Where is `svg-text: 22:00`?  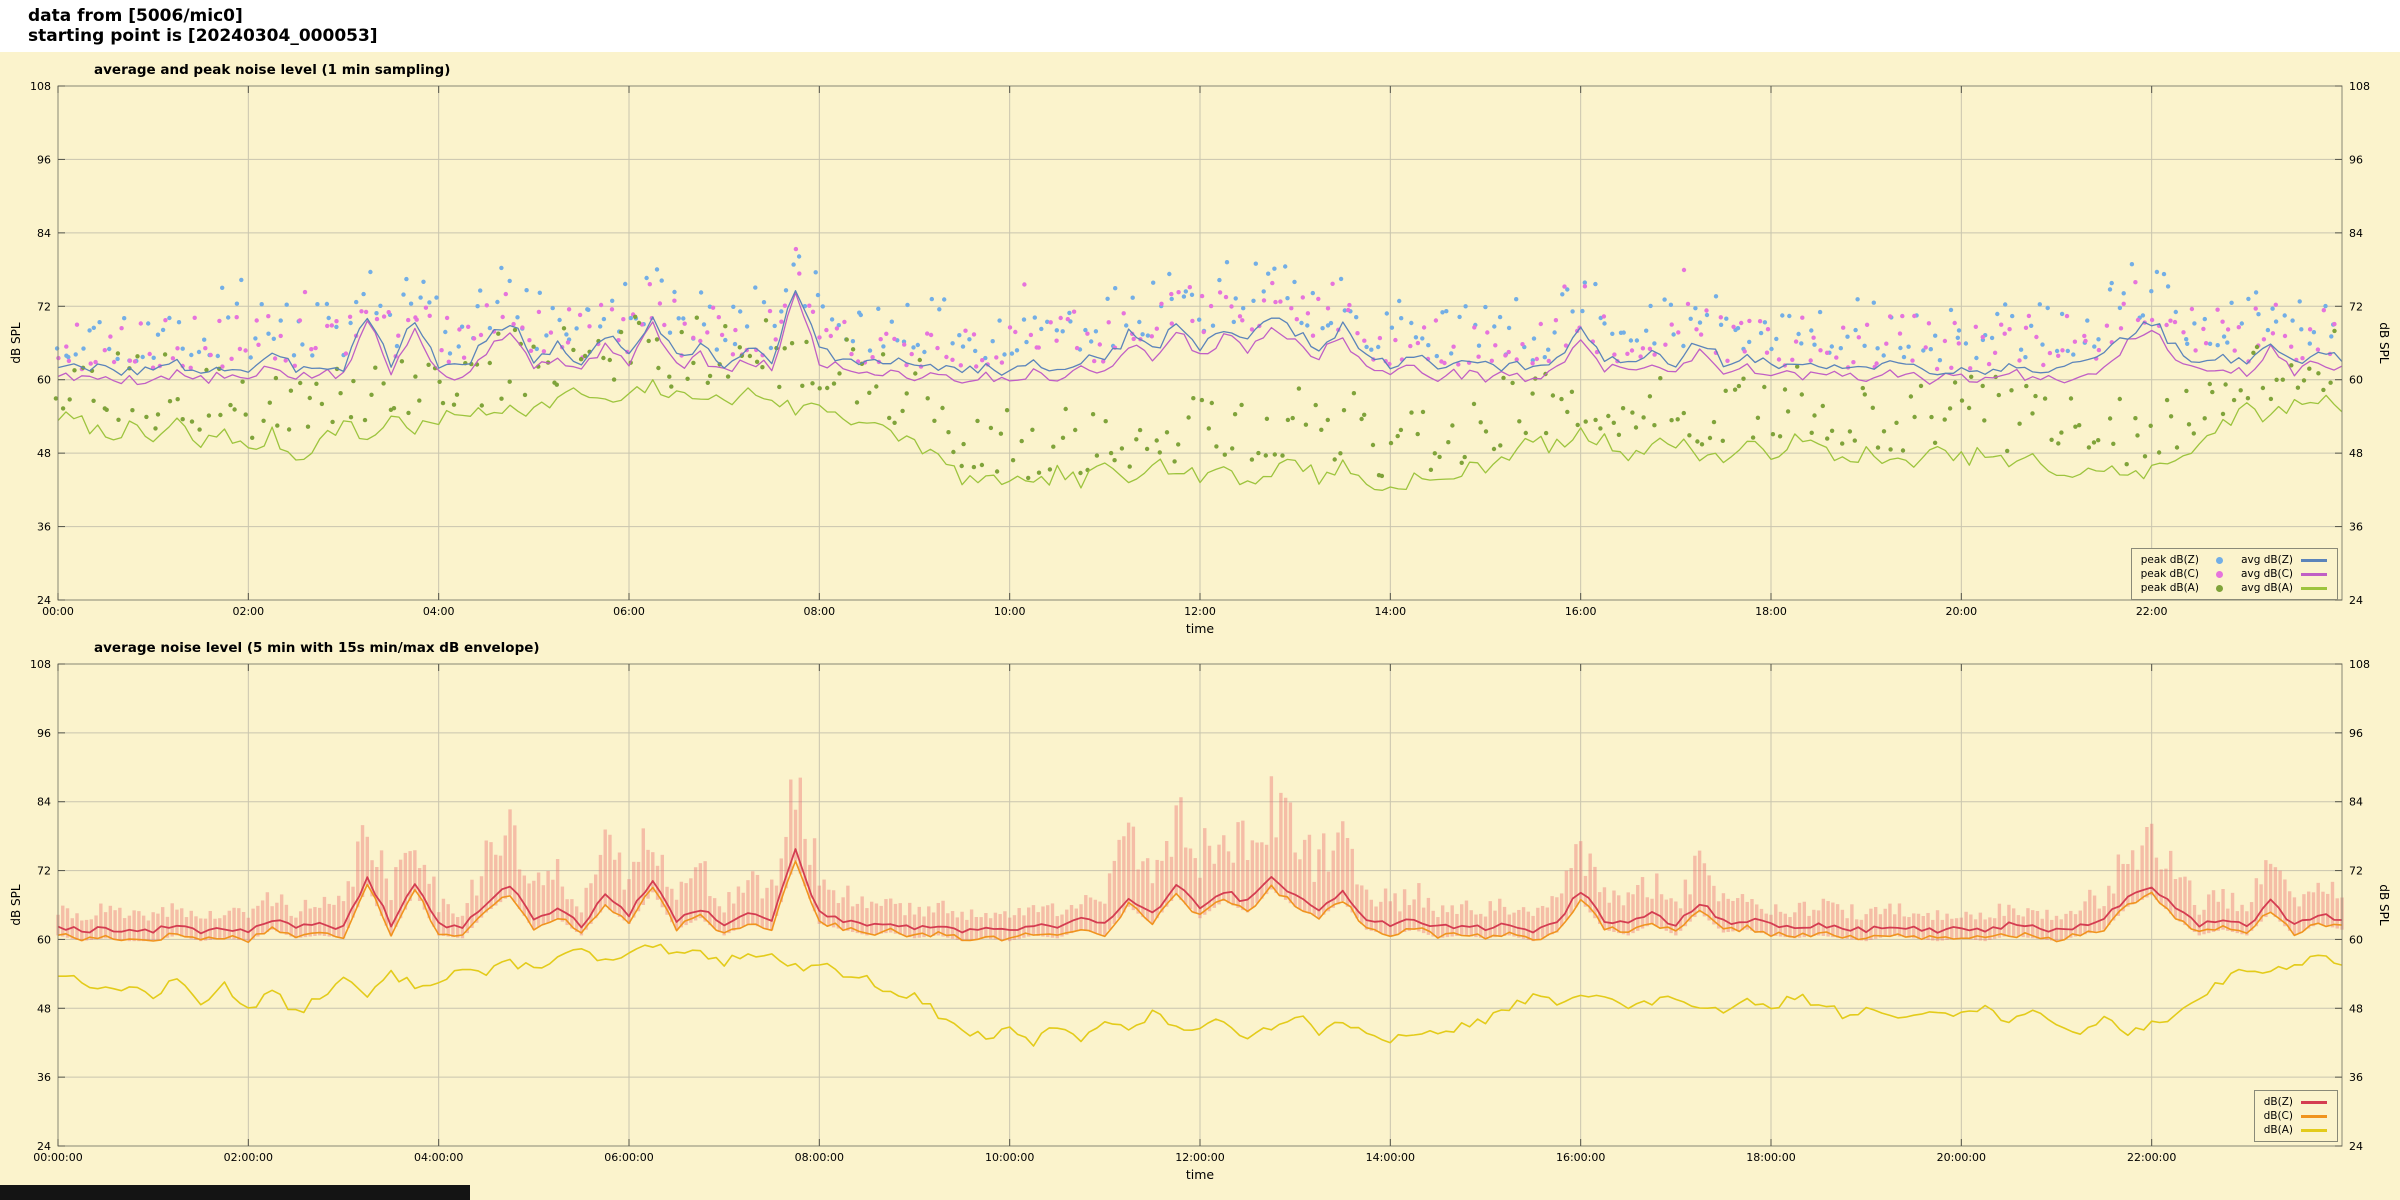 svg-text: 22:00 is located at coordinates (2152, 611).